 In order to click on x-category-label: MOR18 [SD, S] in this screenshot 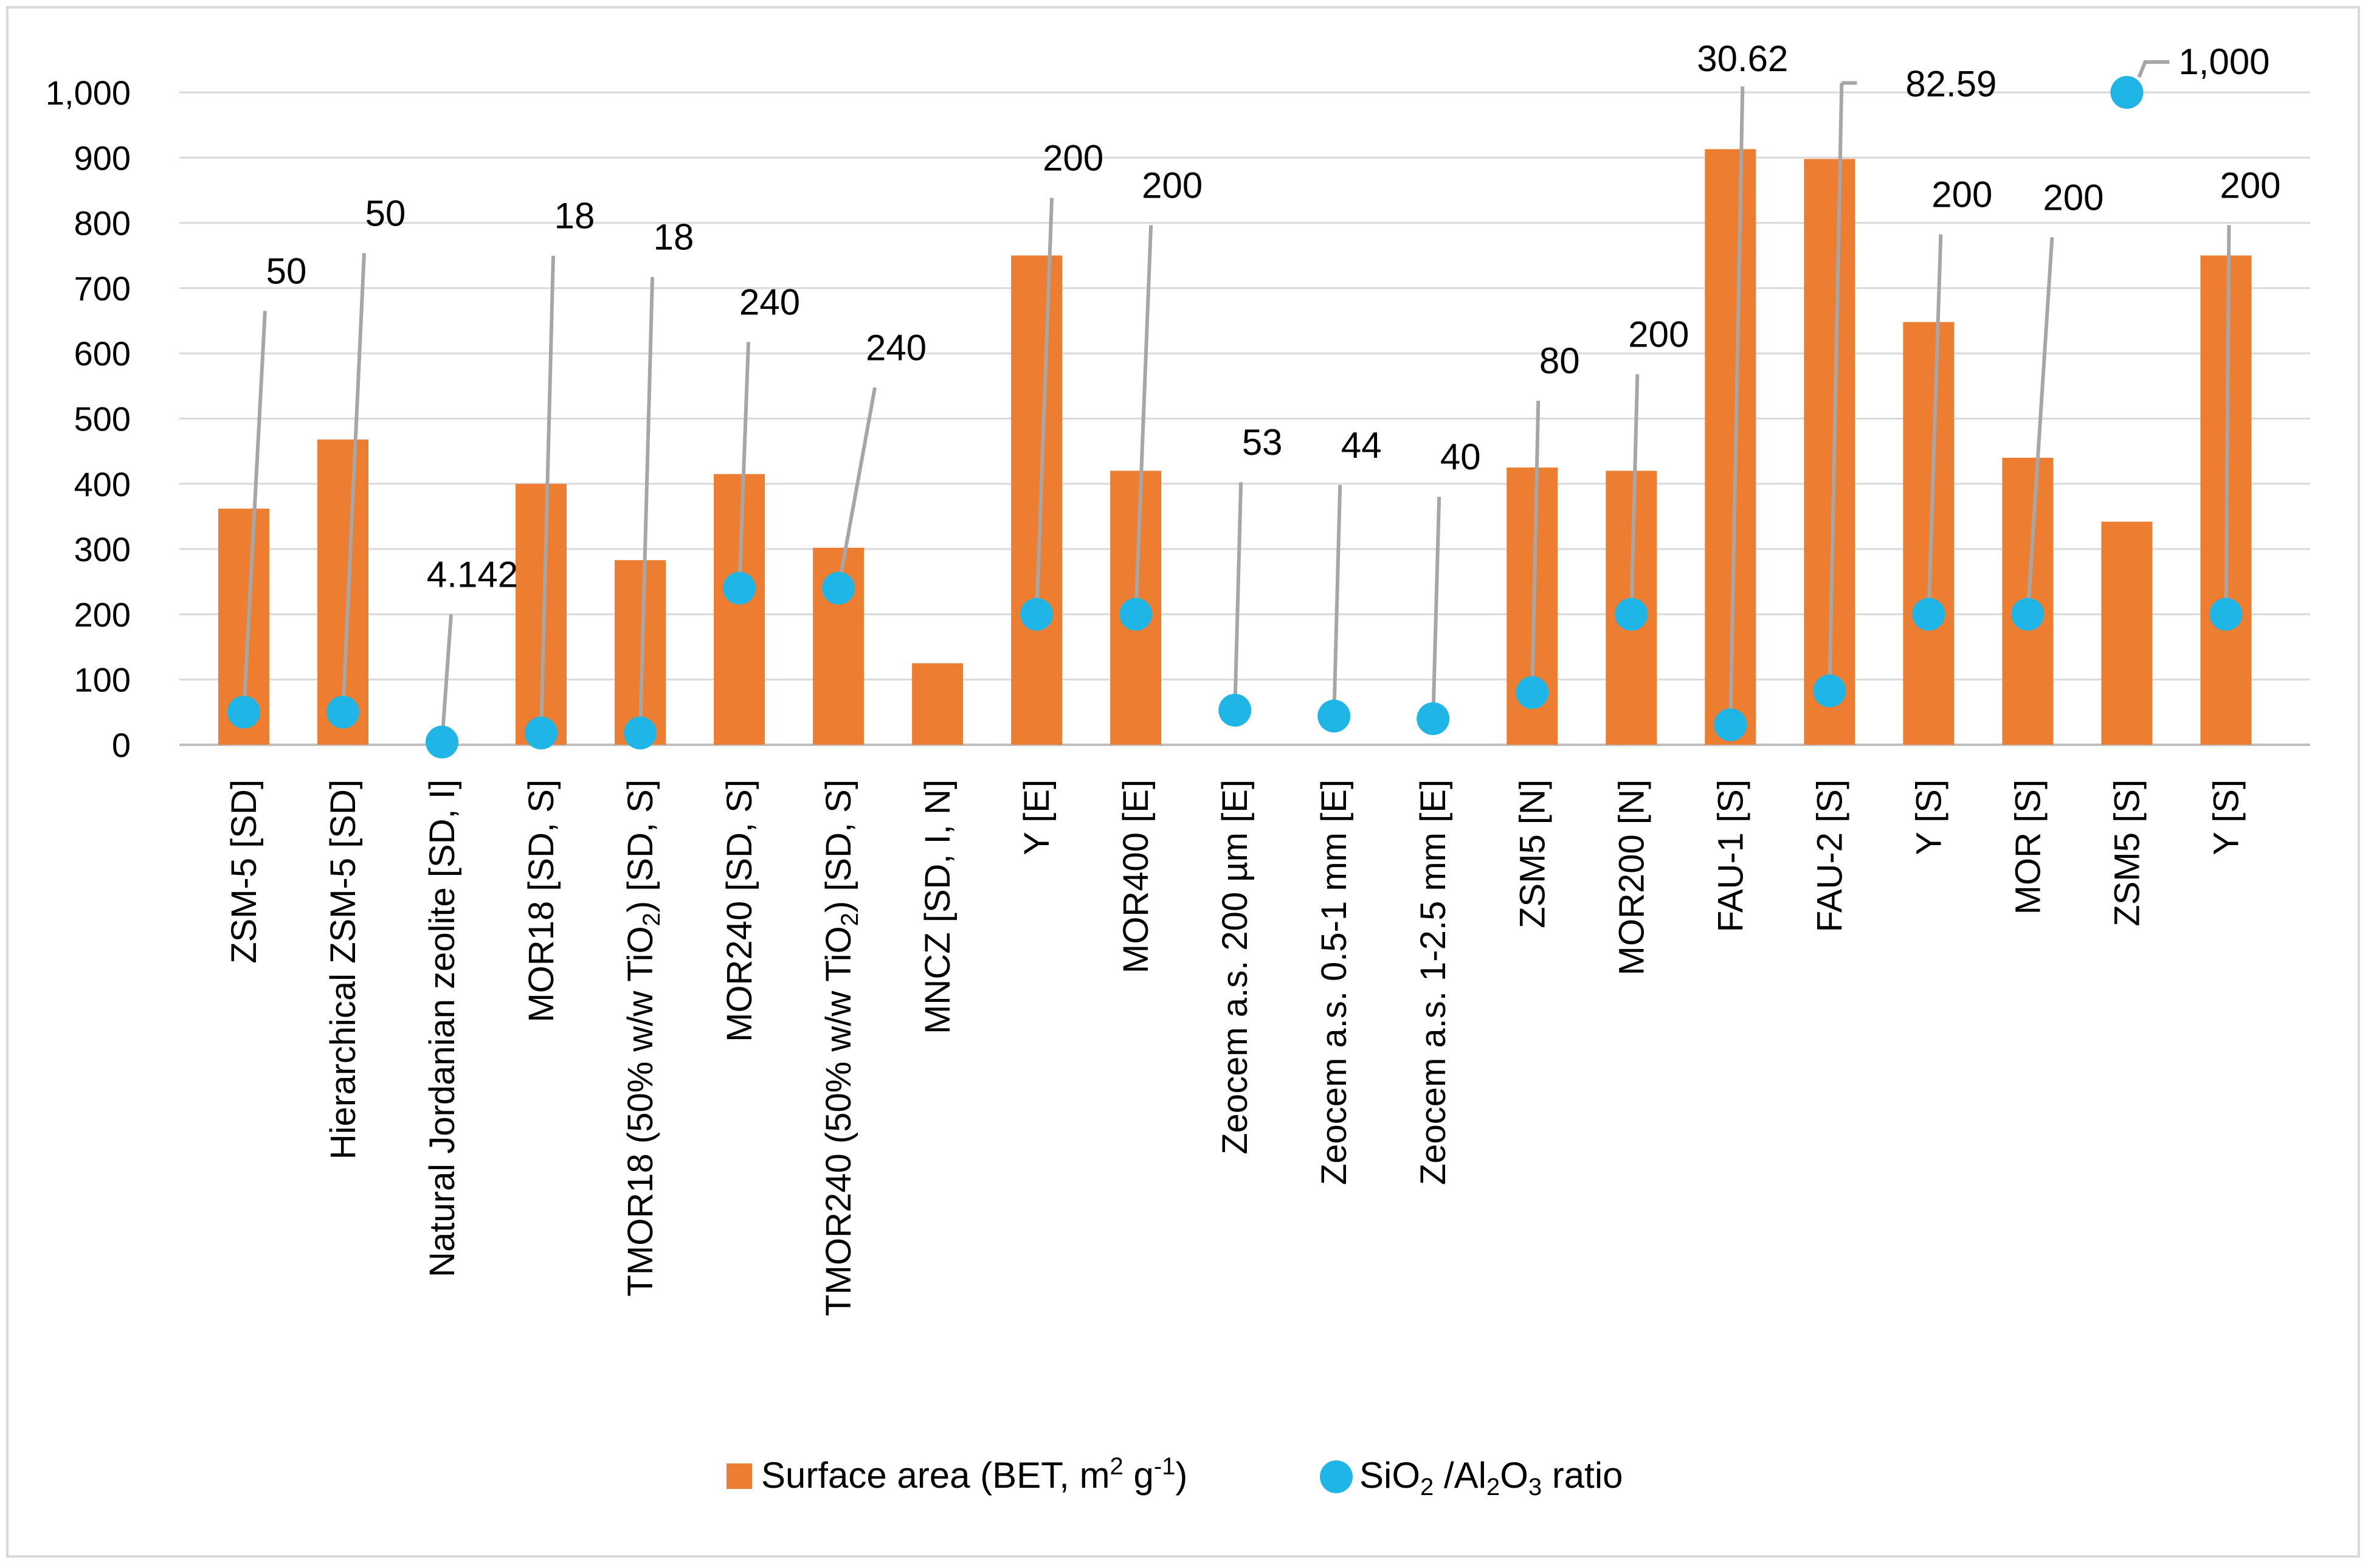, I will do `click(541, 901)`.